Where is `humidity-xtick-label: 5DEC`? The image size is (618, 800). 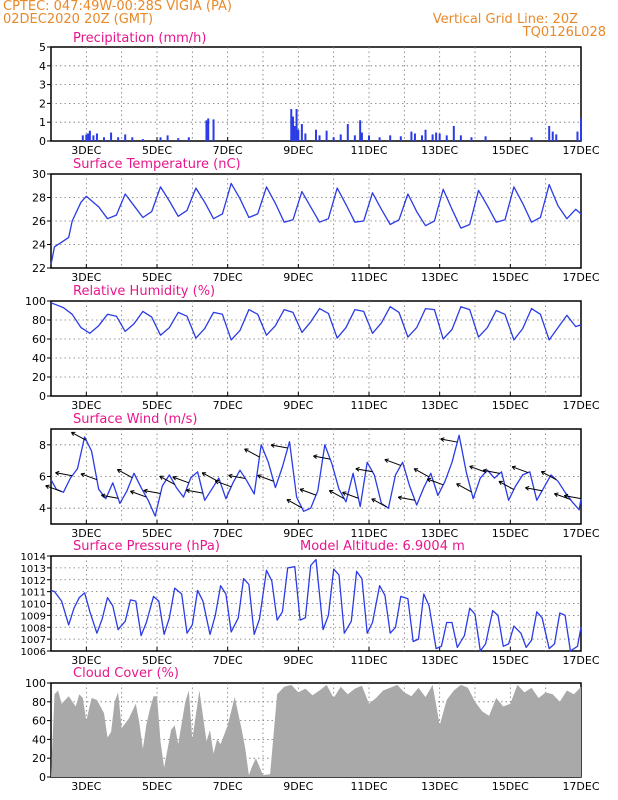 humidity-xtick-label: 5DEC is located at coordinates (157, 405).